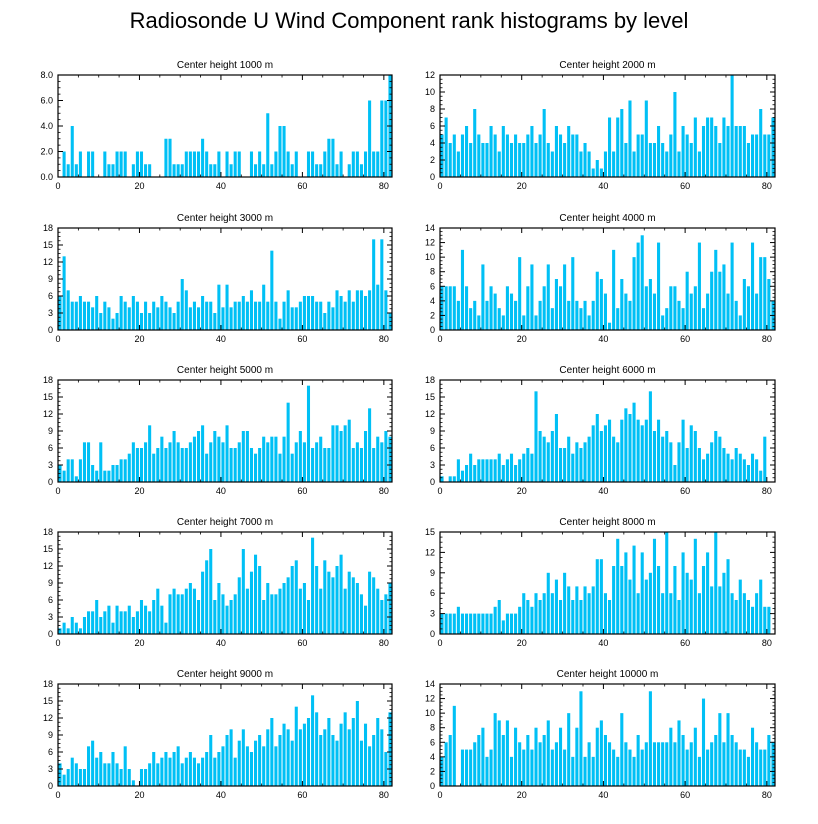 This screenshot has width=818, height=824. What do you see at coordinates (430, 75) in the screenshot?
I see `y-tick-label: 12` at bounding box center [430, 75].